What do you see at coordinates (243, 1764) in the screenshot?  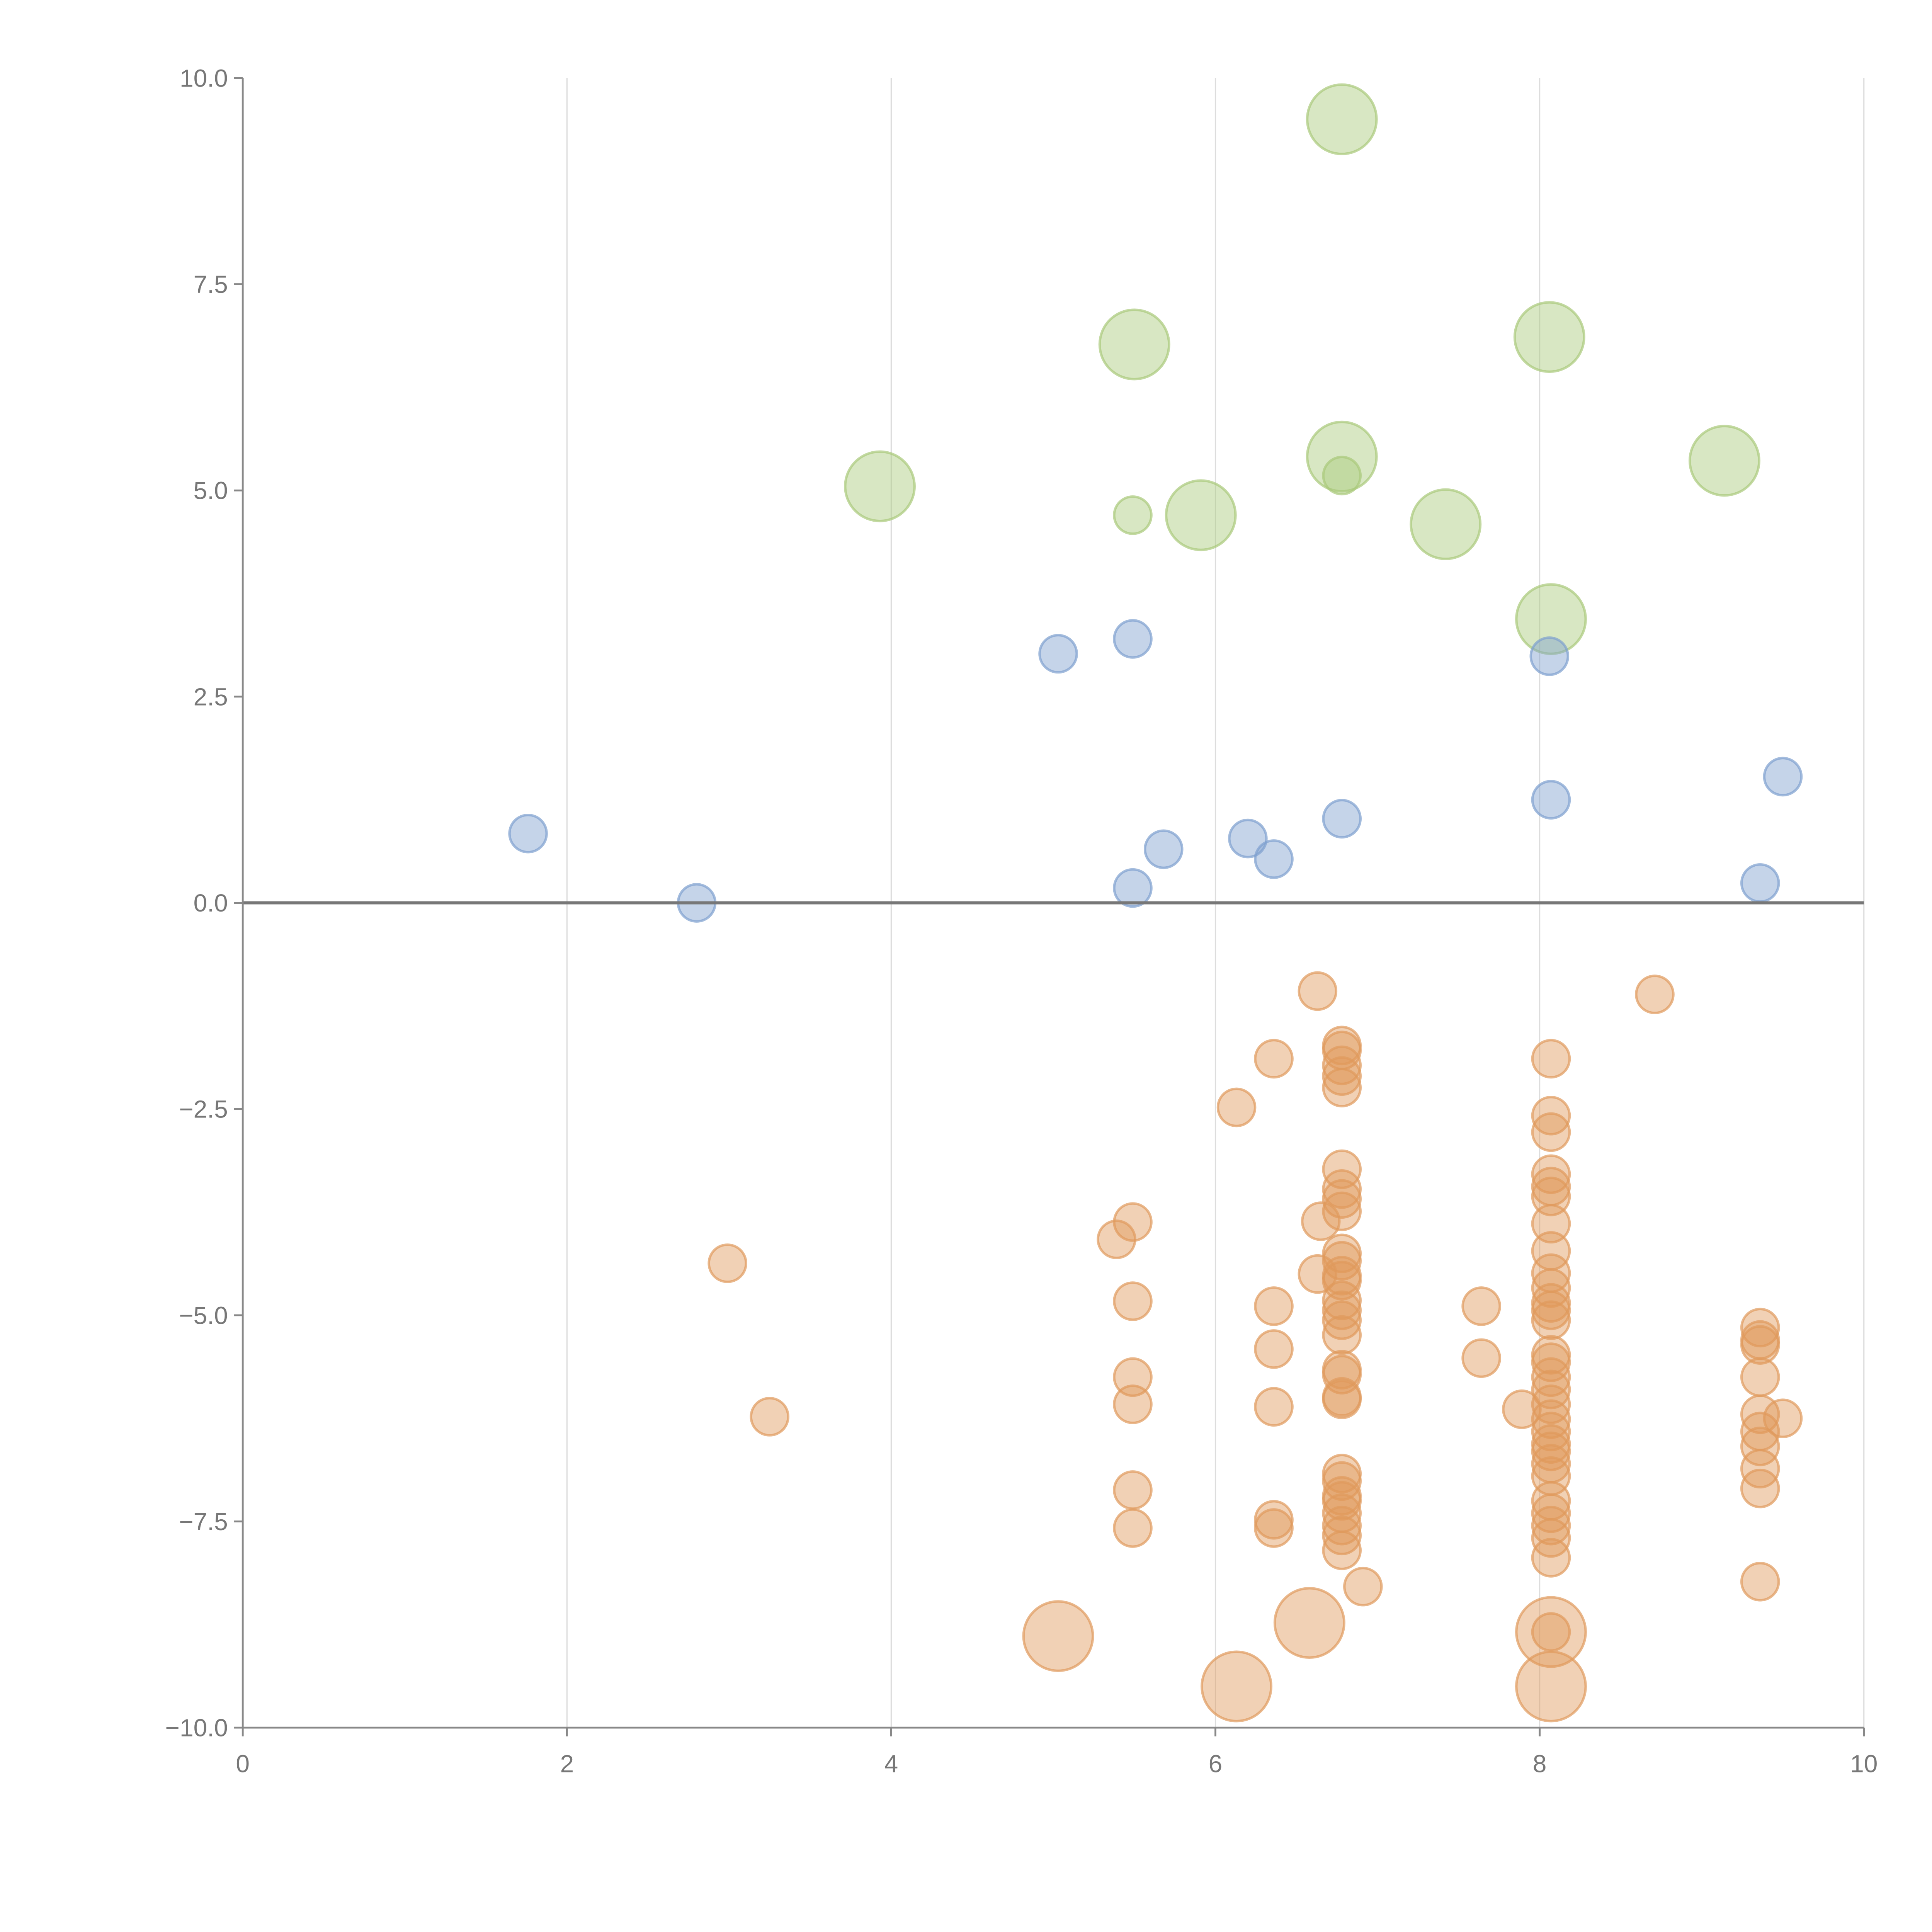 I see `x-tick-label: 0` at bounding box center [243, 1764].